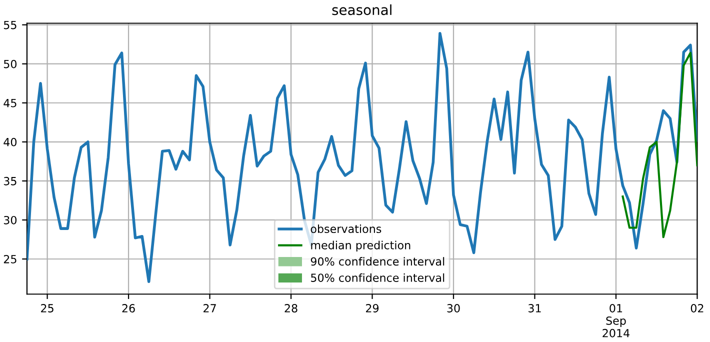  I want to click on x-tick-label: 30, so click(453, 308).